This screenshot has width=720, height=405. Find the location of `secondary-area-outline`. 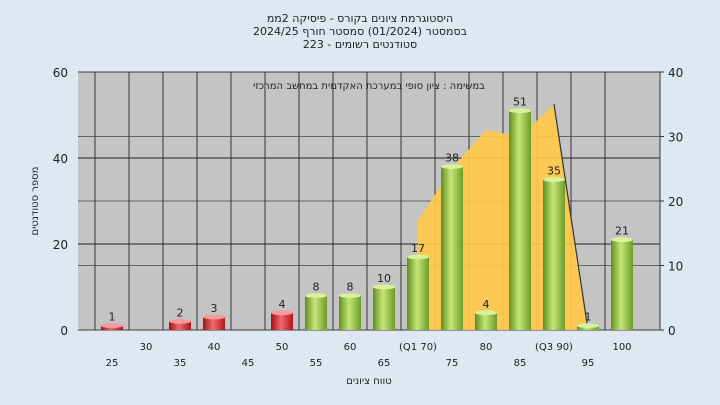

secondary-area-outline is located at coordinates (571, 217).